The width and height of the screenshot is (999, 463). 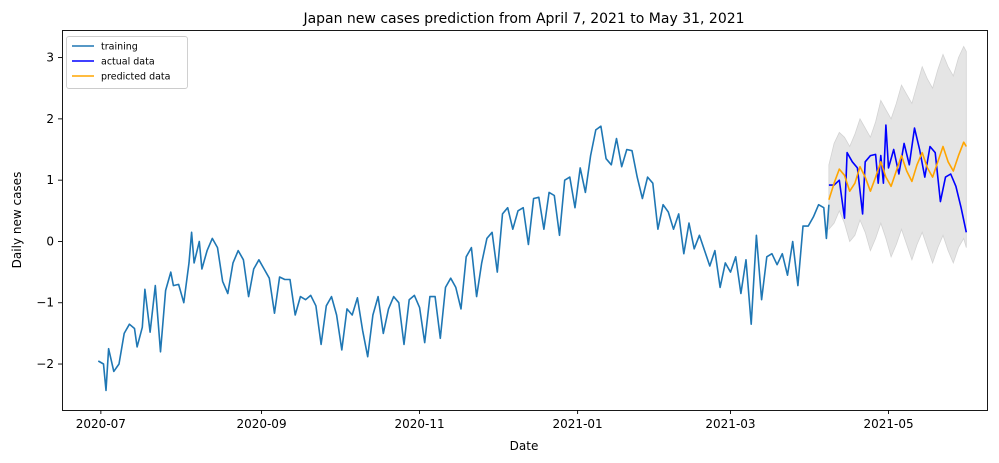 I want to click on actual-data-line, so click(x=898, y=178).